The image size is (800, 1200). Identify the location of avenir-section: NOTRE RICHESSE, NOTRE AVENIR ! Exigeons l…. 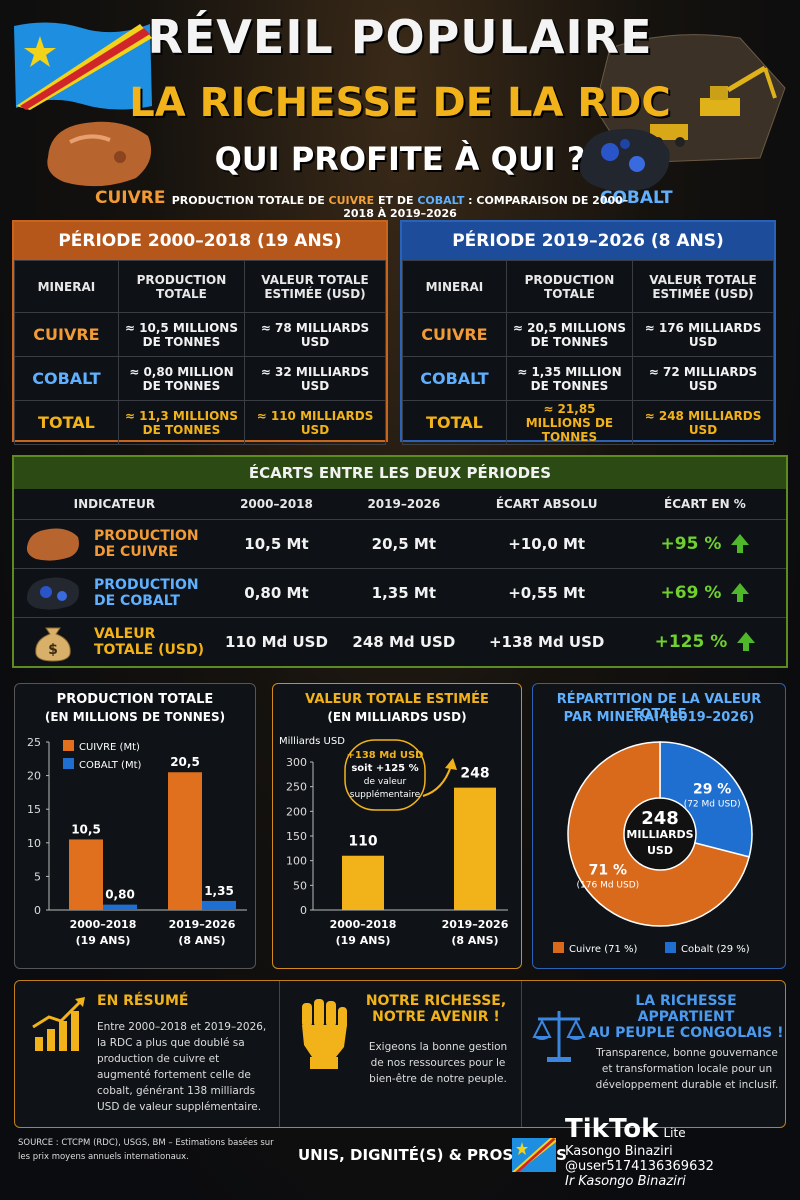
(399, 1054).